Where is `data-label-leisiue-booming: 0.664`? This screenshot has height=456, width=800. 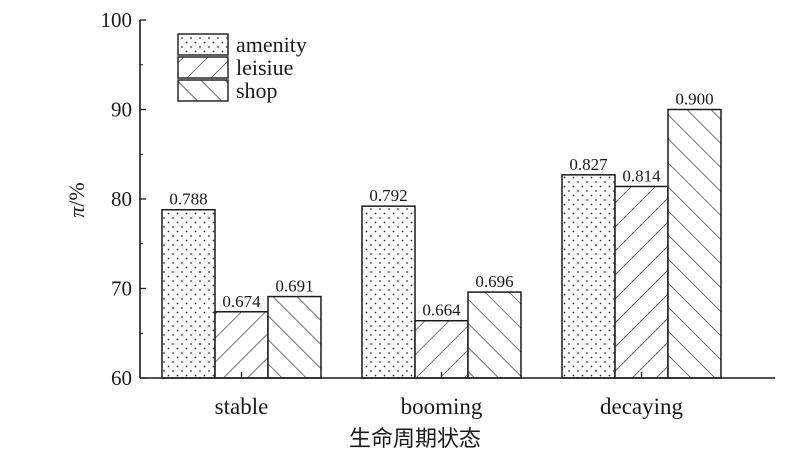 data-label-leisiue-booming: 0.664 is located at coordinates (441, 310).